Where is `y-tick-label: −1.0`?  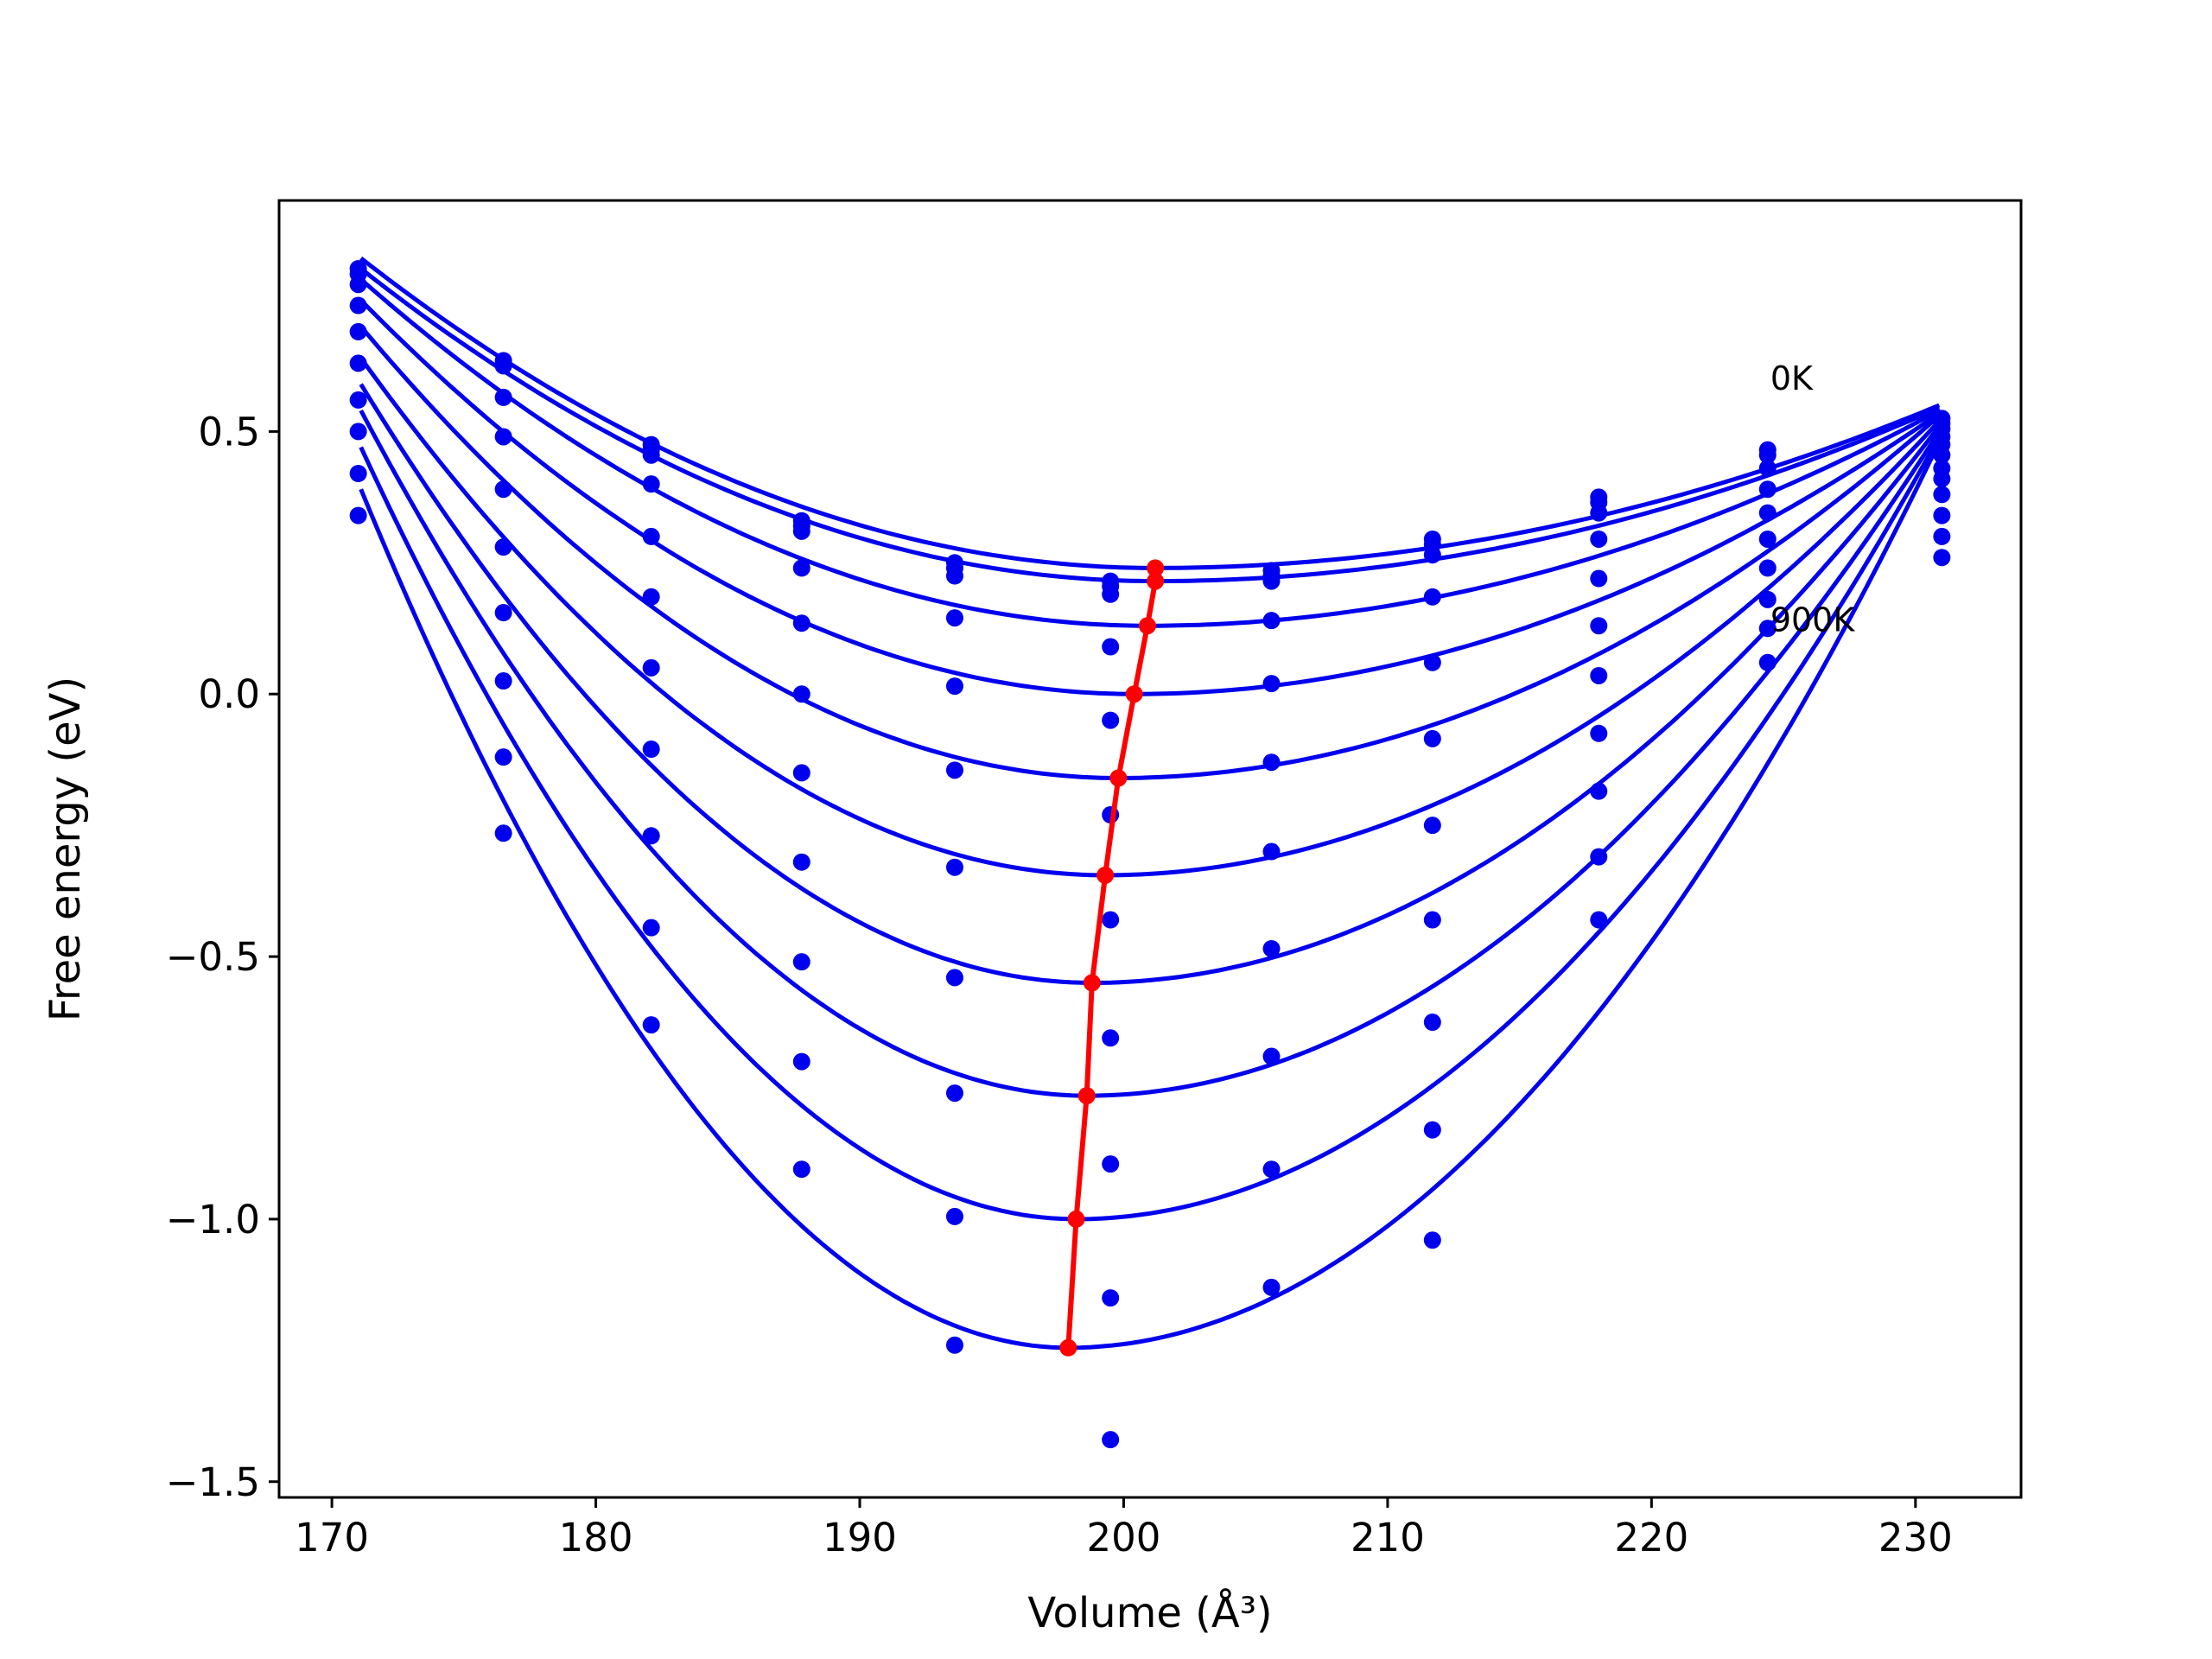 y-tick-label: −1.0 is located at coordinates (213, 1220).